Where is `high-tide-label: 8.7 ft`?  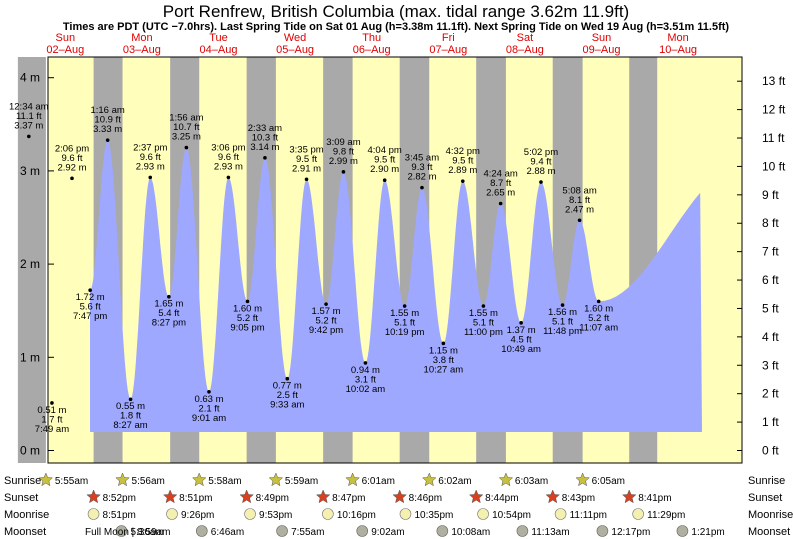 high-tide-label: 8.7 ft is located at coordinates (500, 183).